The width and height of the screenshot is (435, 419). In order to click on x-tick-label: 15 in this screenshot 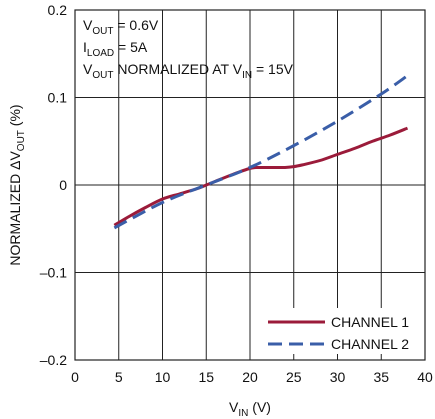, I will do `click(206, 377)`.